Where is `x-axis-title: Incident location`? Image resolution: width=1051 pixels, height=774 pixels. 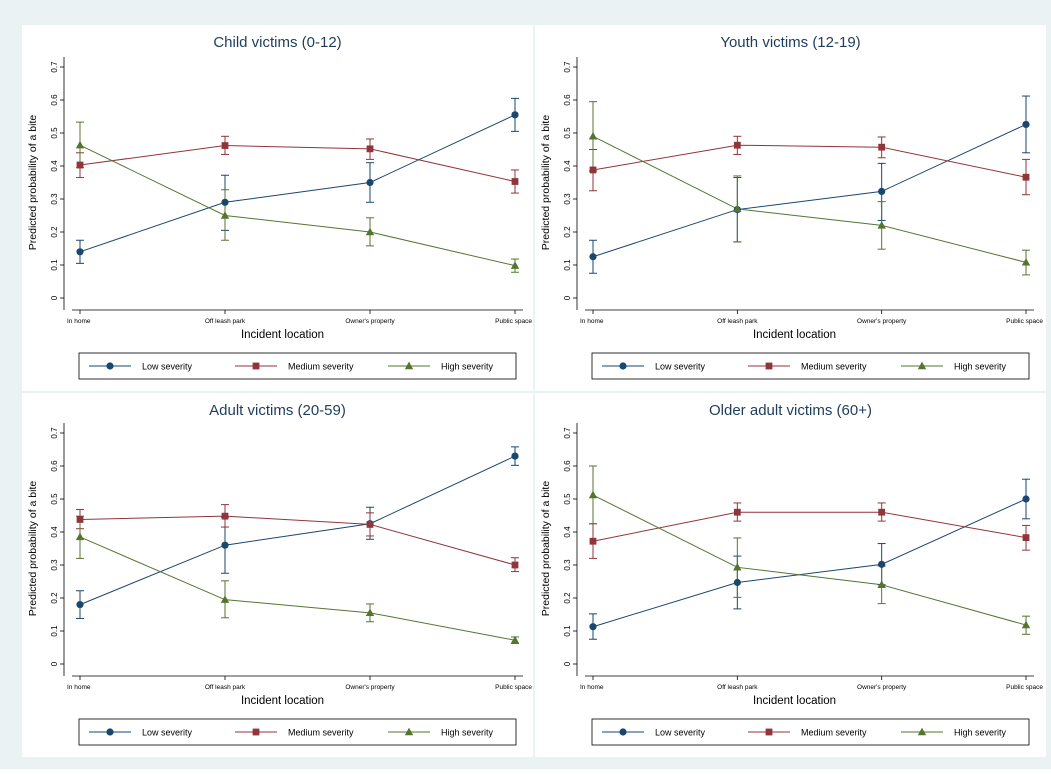 x-axis-title: Incident location is located at coordinates (282, 701).